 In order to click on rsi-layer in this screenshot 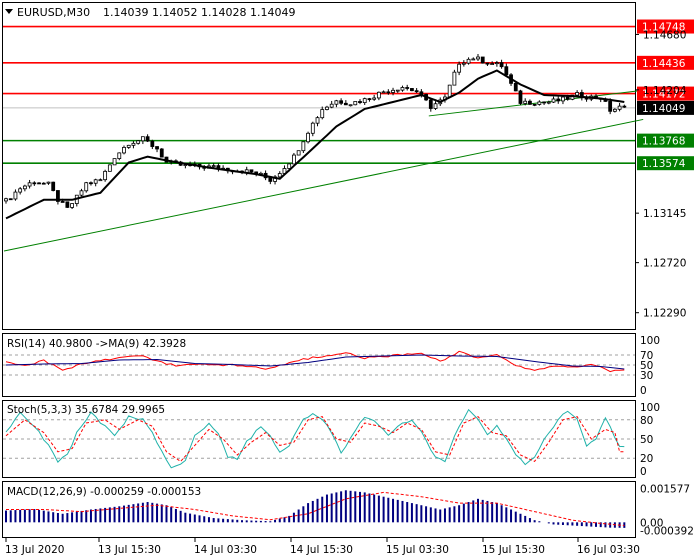, I will do `click(319, 363)`.